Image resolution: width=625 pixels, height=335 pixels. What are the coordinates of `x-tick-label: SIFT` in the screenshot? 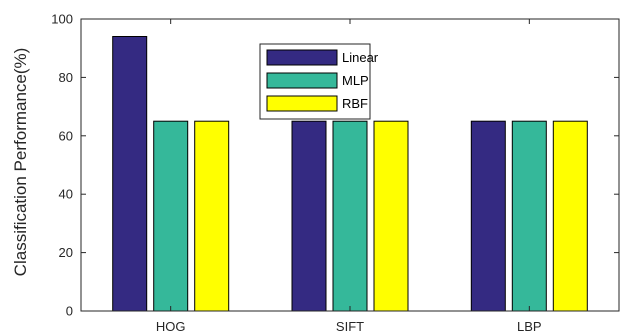 It's located at (350, 326).